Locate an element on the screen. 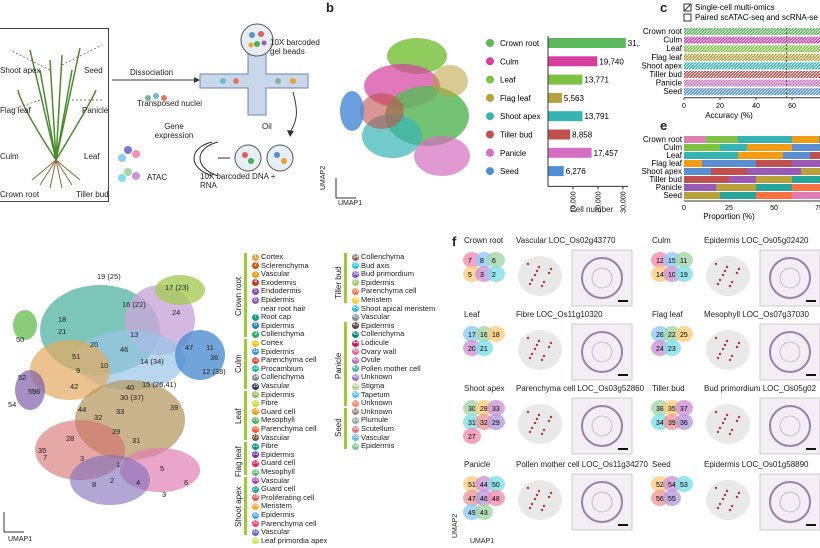 The height and width of the screenshot is (548, 820). workflow-diagram is located at coordinates (210, 102).